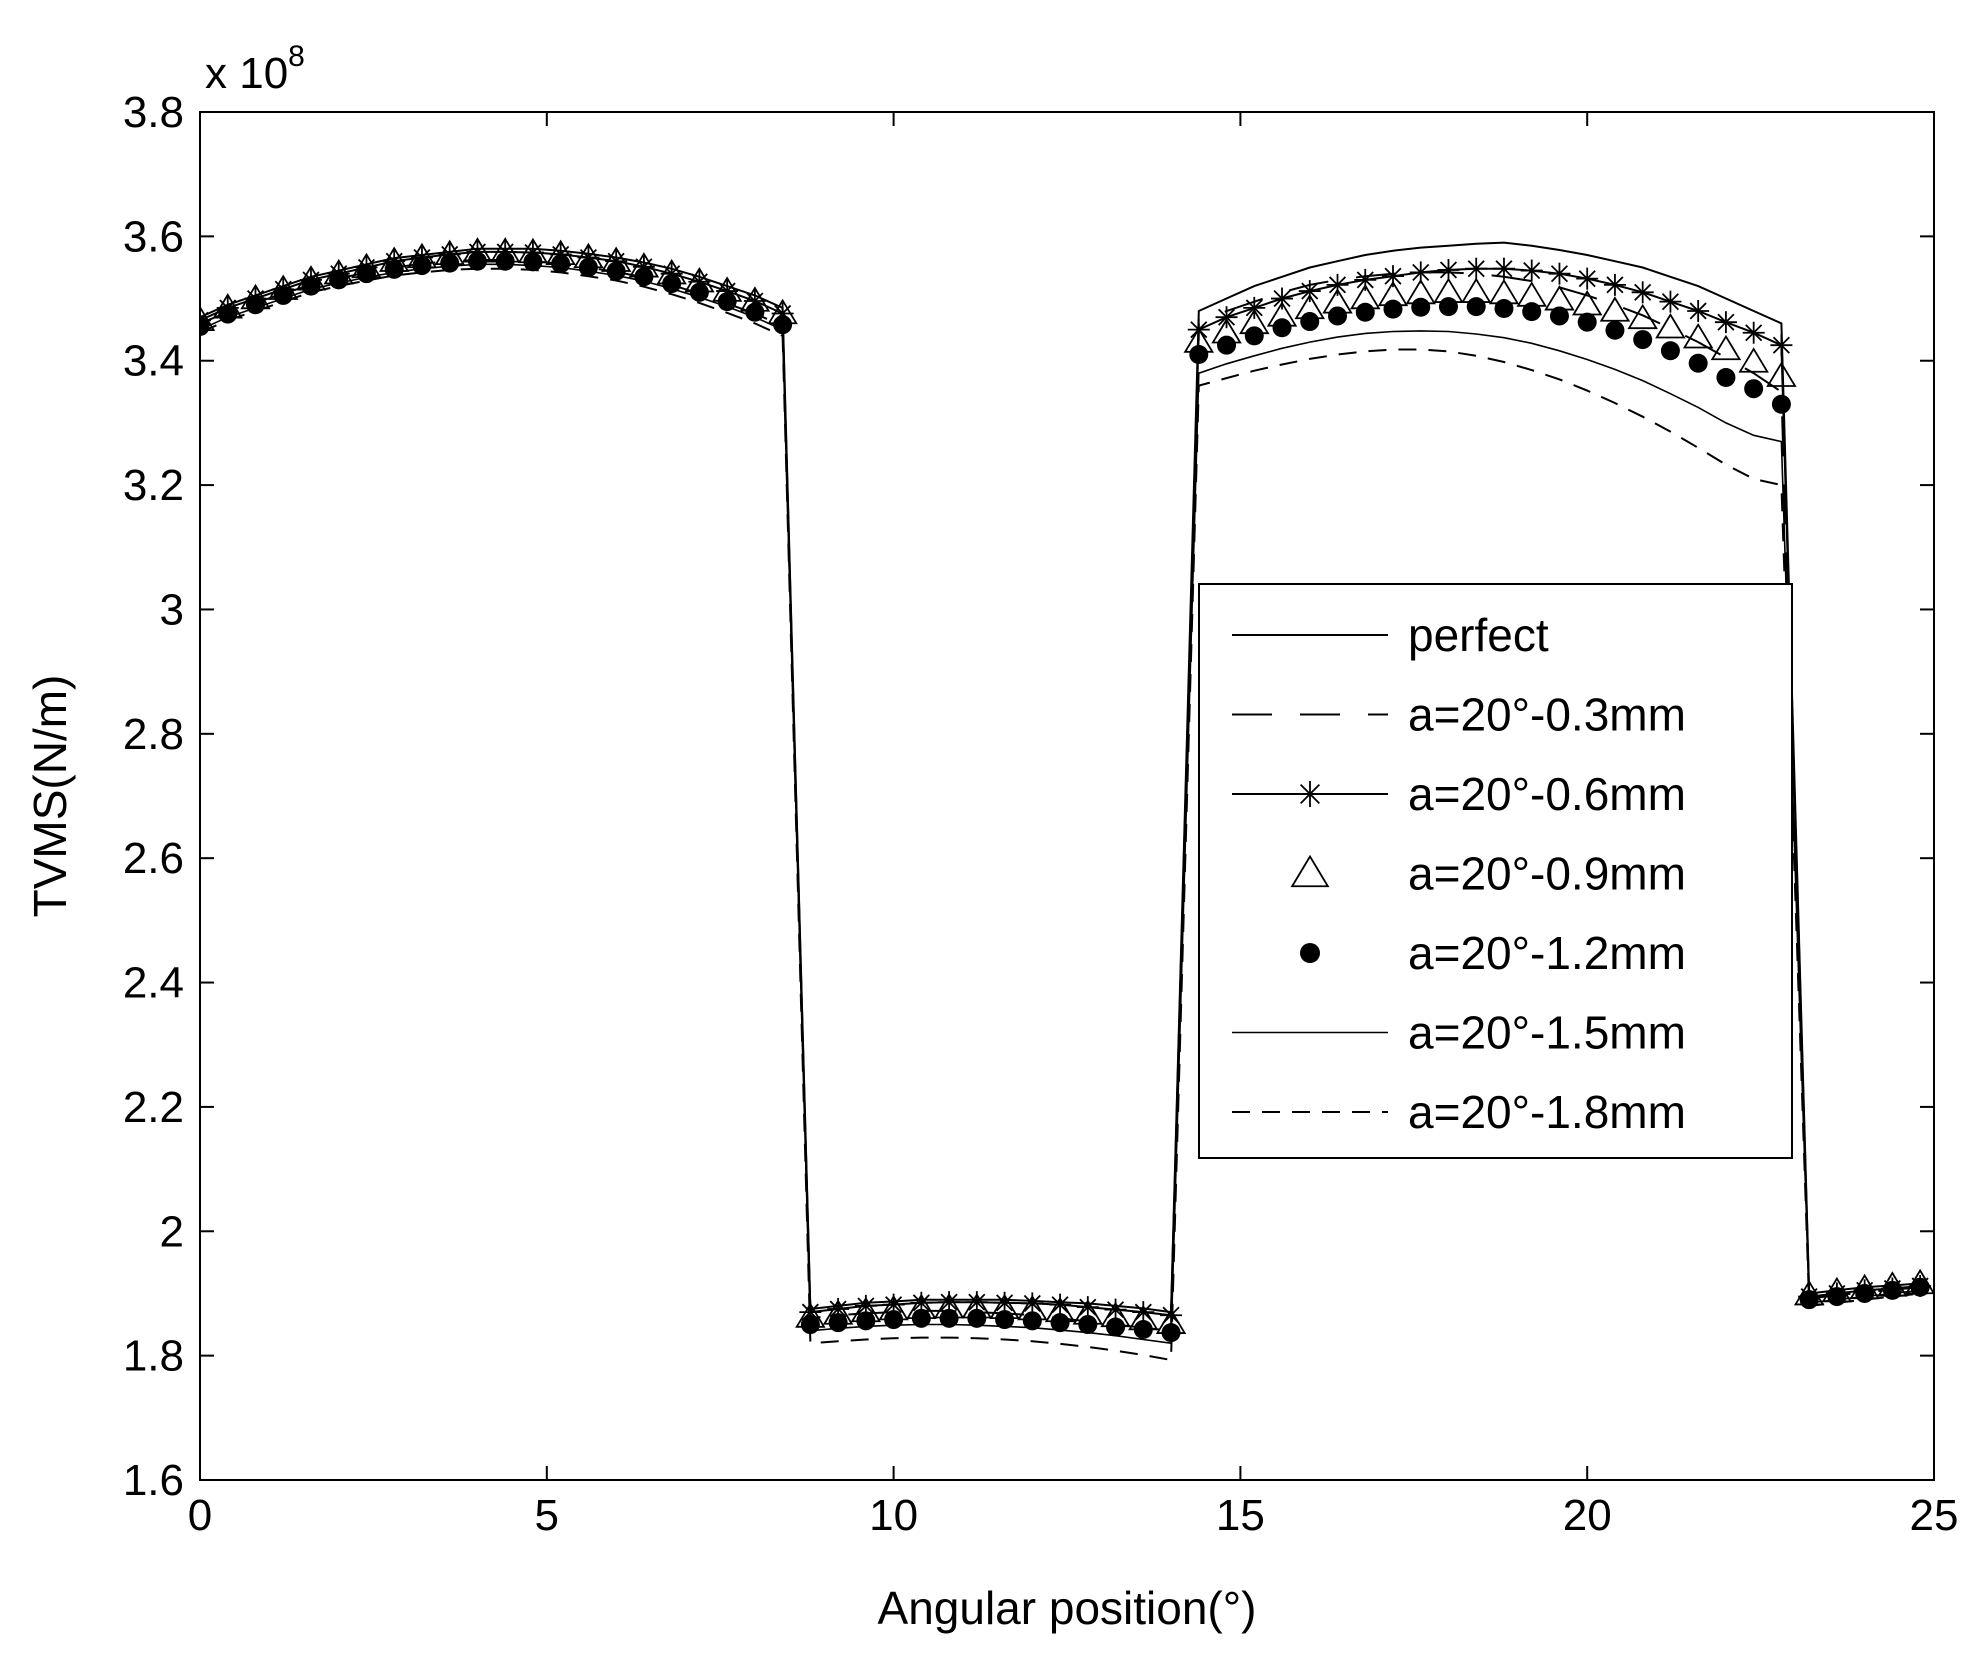 This screenshot has width=1986, height=1654. I want to click on x-tick-label: 0, so click(200, 1515).